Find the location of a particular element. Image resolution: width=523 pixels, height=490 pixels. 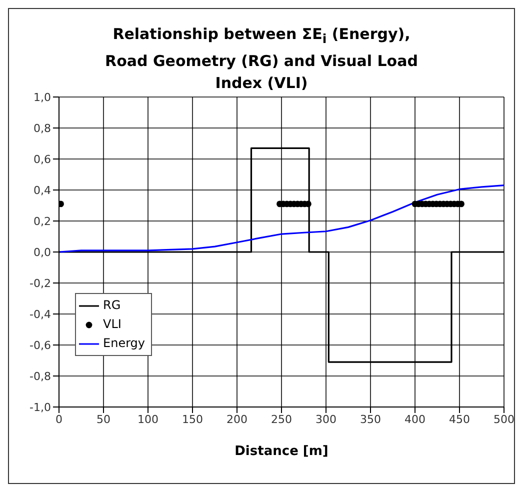

y-tick-label: -0,4 is located at coordinates (40, 314).